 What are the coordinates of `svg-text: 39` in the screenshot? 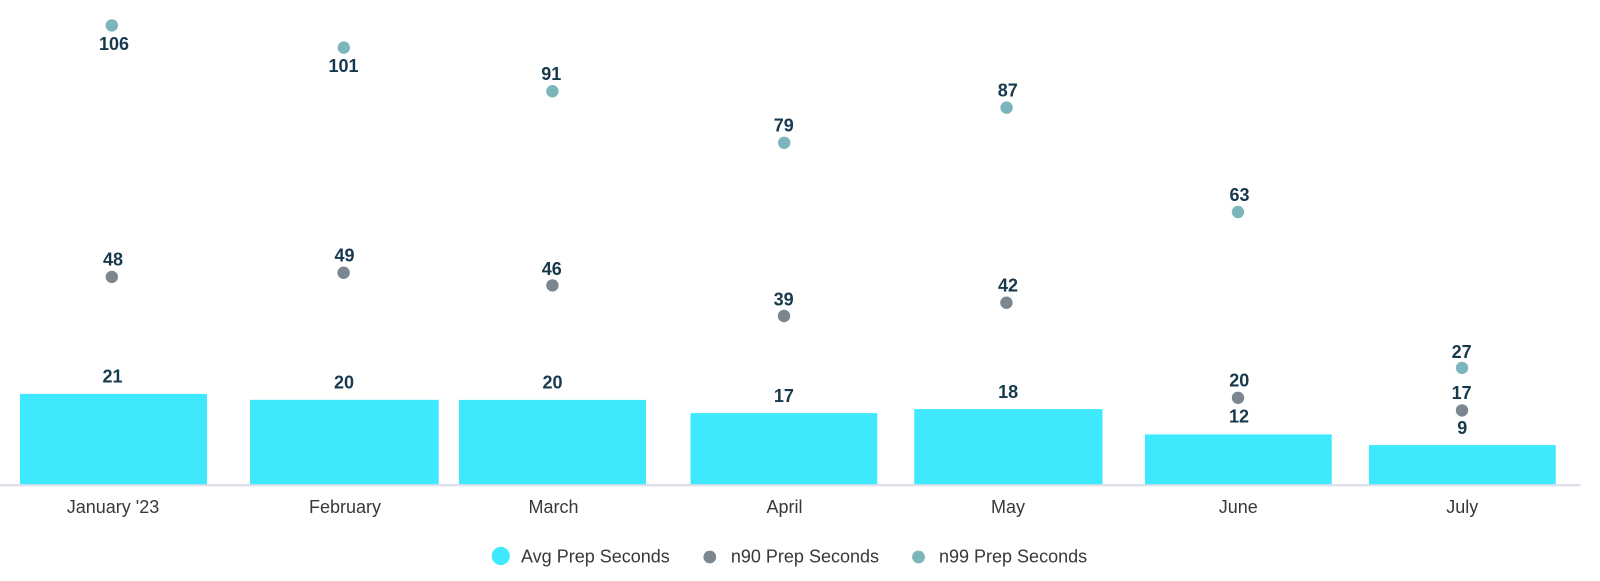 It's located at (784, 300).